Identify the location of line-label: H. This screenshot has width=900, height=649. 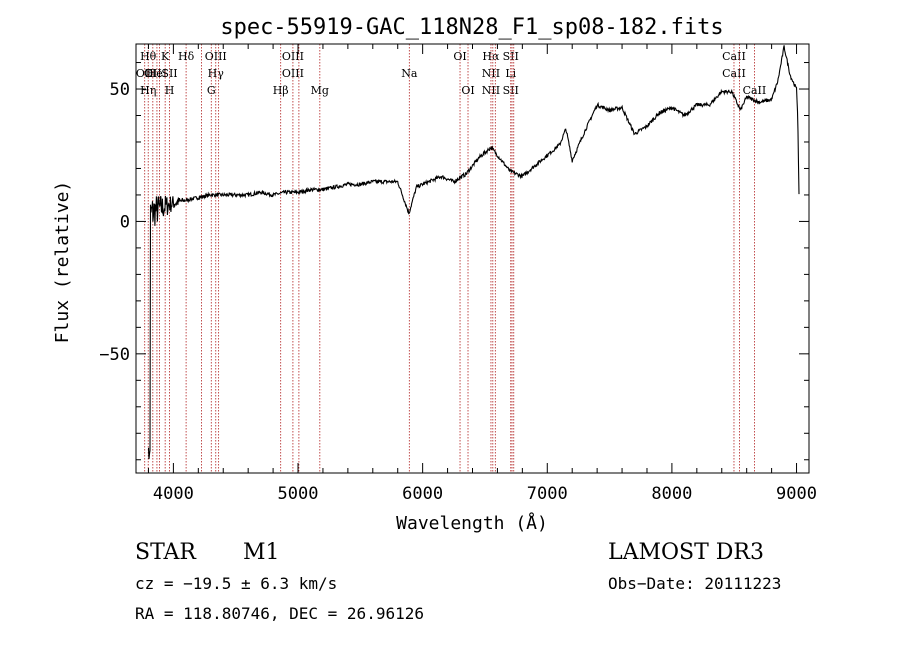
(170, 90).